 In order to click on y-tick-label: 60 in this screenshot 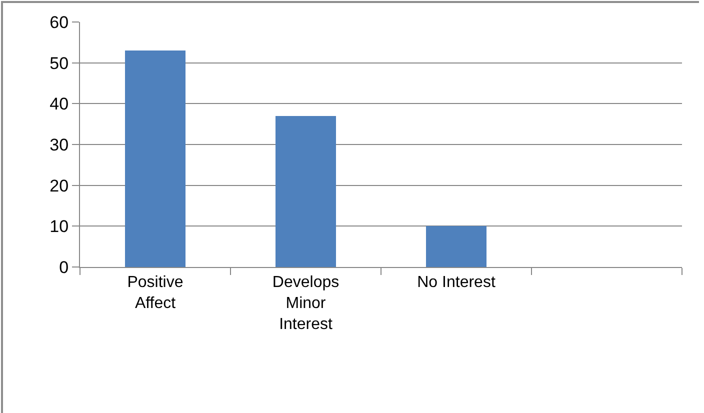, I will do `click(59, 22)`.